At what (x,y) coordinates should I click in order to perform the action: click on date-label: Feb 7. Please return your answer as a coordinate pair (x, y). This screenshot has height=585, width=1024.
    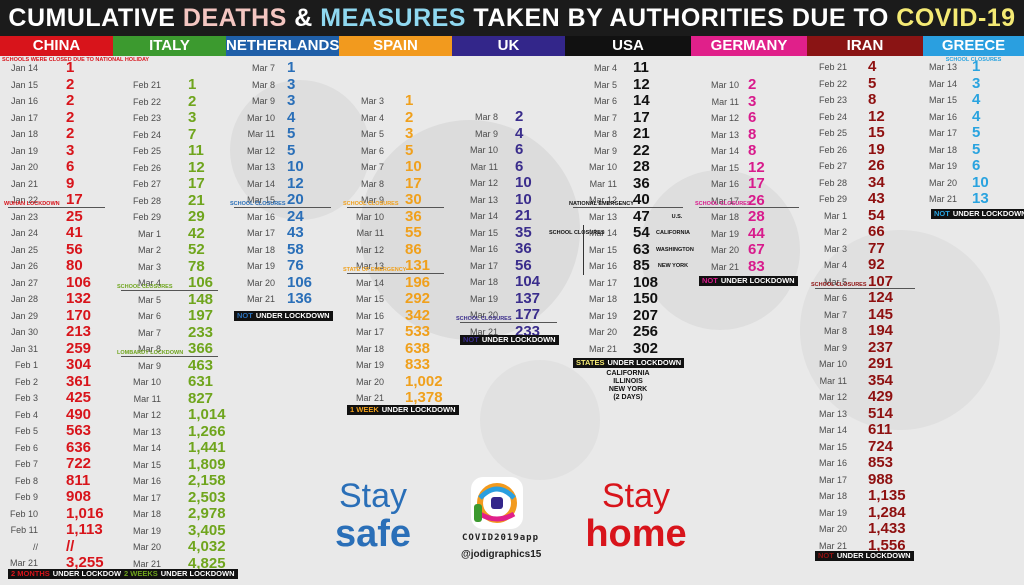
    Looking at the image, I should click on (26, 464).